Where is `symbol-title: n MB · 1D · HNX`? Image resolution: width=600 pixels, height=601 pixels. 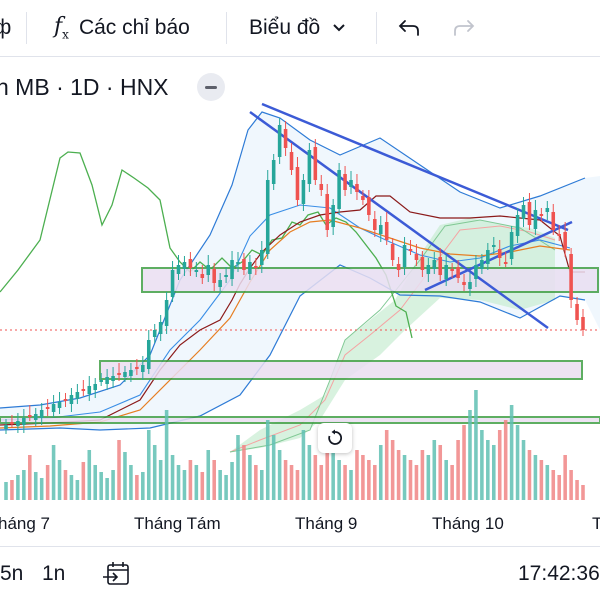
symbol-title: n MB · 1D · HNX is located at coordinates (84, 86).